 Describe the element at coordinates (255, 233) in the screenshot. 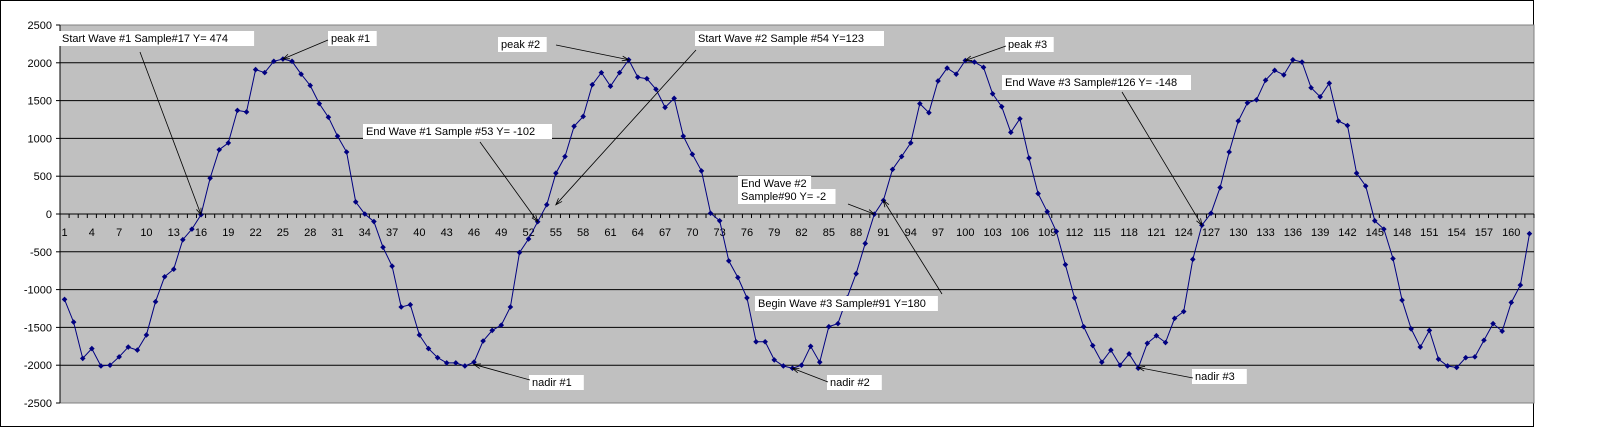

I see `x-tick-label: 22` at that location.